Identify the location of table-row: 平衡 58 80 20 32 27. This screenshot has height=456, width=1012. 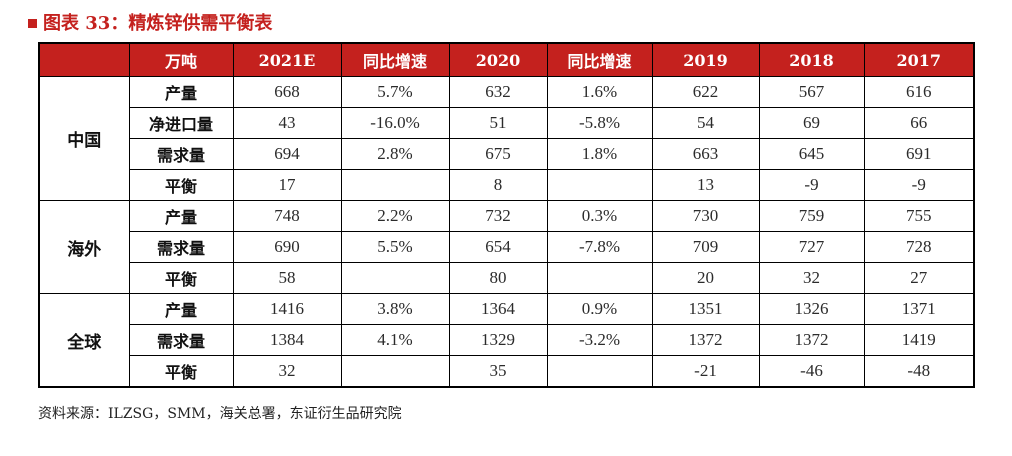
(507, 278).